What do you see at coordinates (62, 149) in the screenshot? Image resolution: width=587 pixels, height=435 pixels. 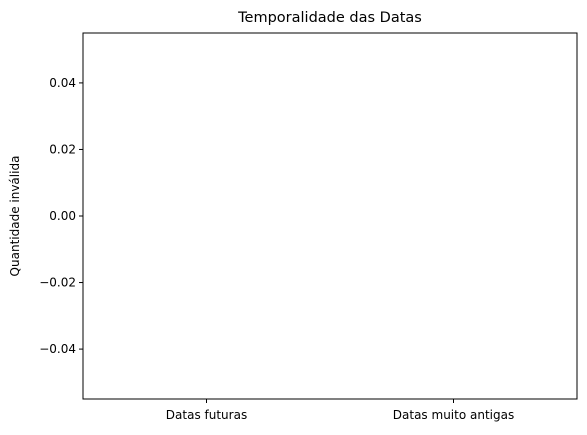 I see `y-tick-label: 0.02` at bounding box center [62, 149].